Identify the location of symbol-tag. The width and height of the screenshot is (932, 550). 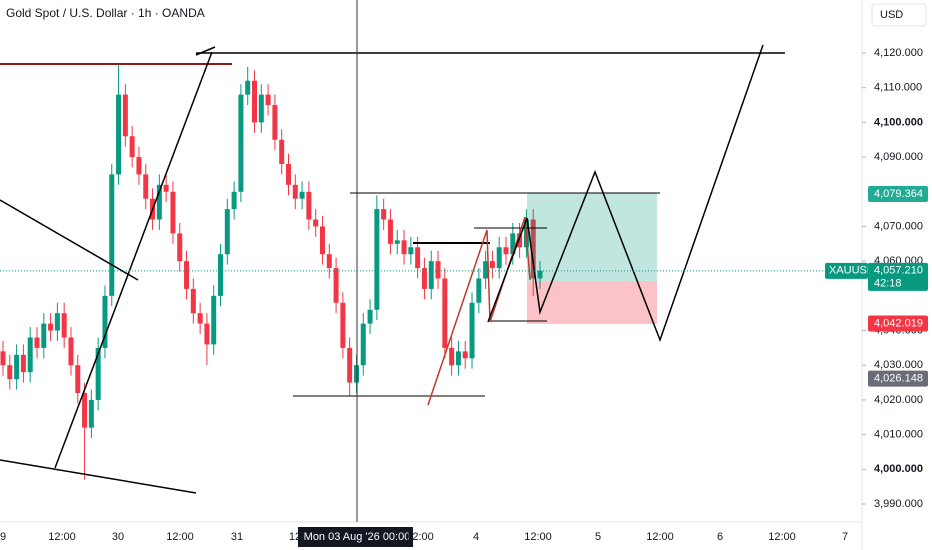
(846, 270).